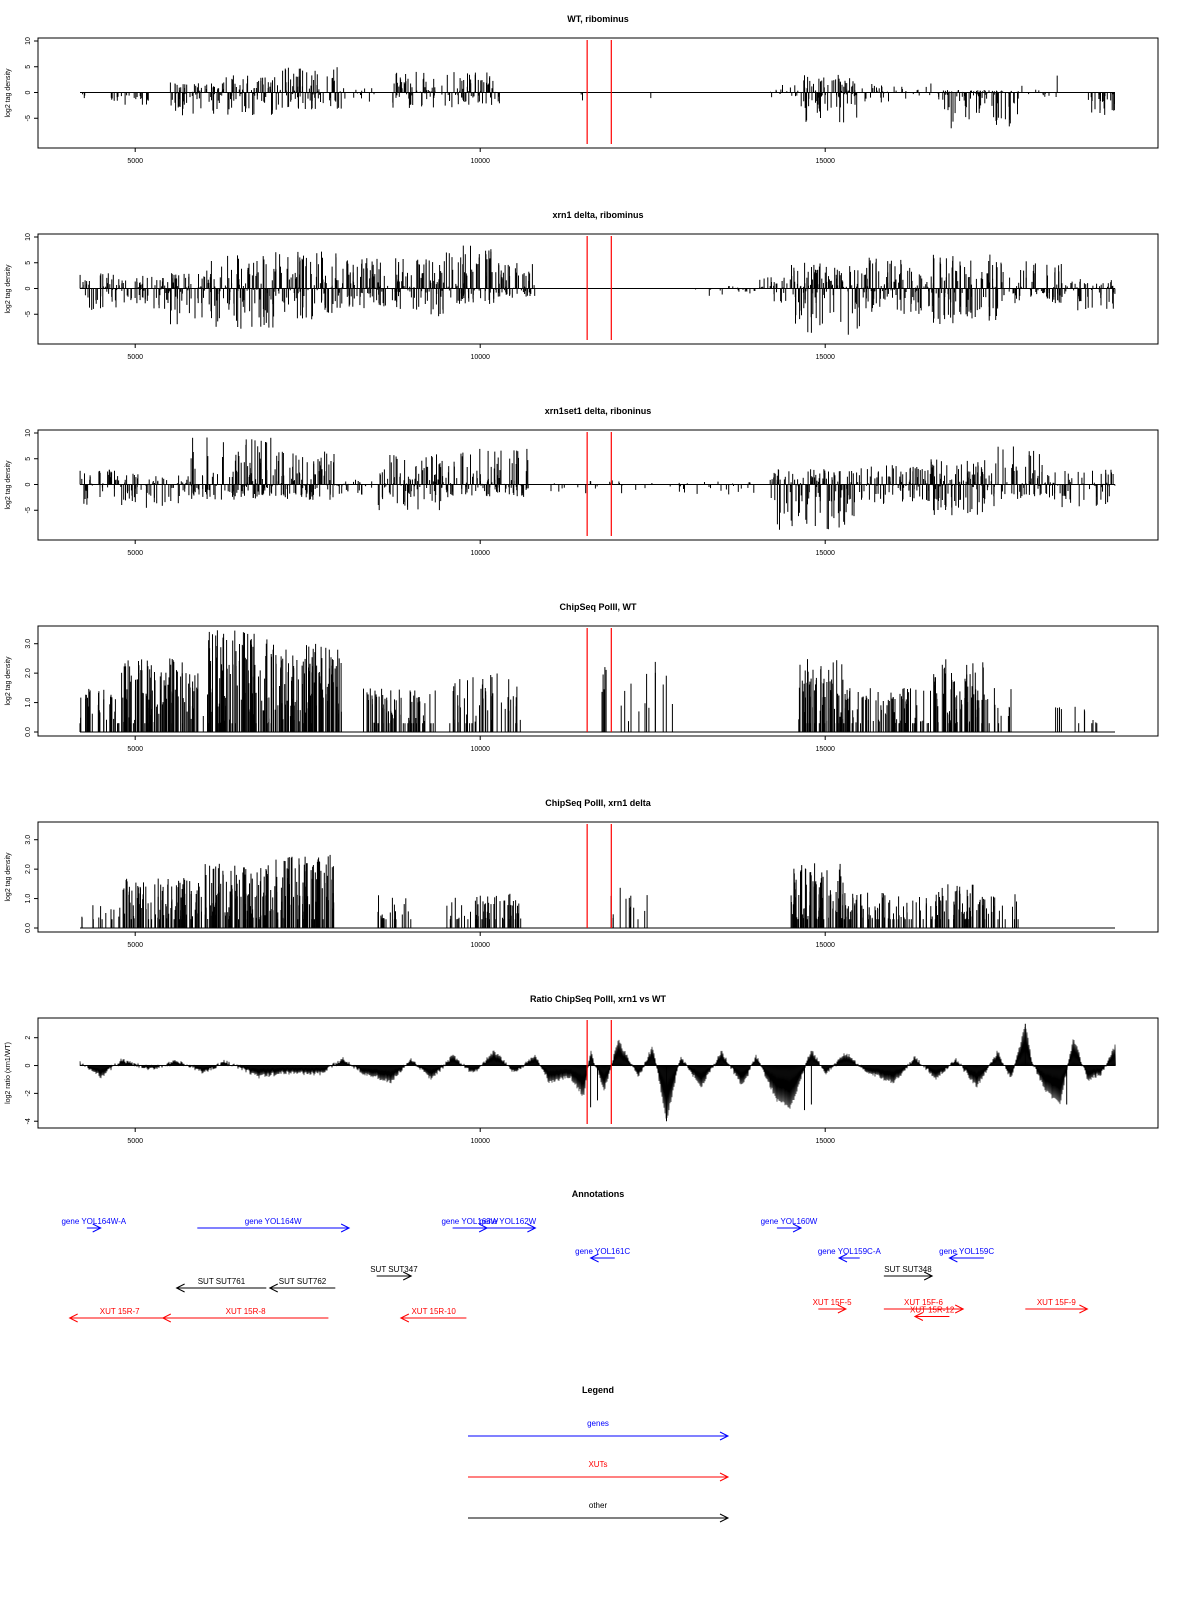 The width and height of the screenshot is (1200, 1605). What do you see at coordinates (303, 1281) in the screenshot?
I see `annotation-label: SUT SUT762` at bounding box center [303, 1281].